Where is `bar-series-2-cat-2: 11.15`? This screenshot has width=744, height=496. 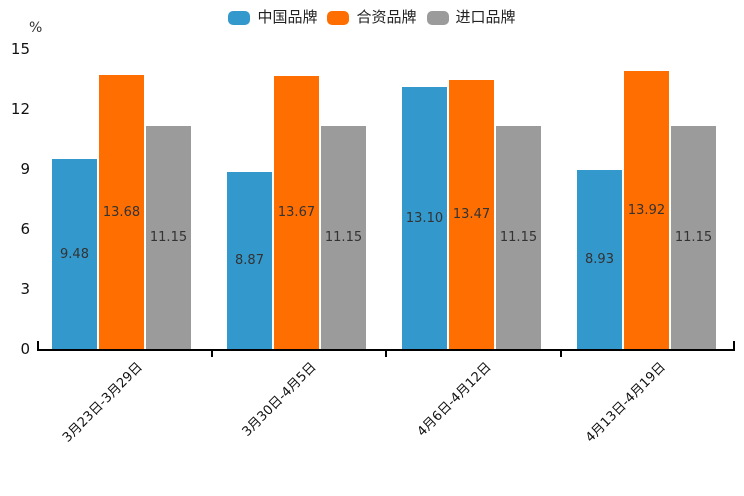
bar-series-2-cat-2: 11.15 is located at coordinates (518, 237).